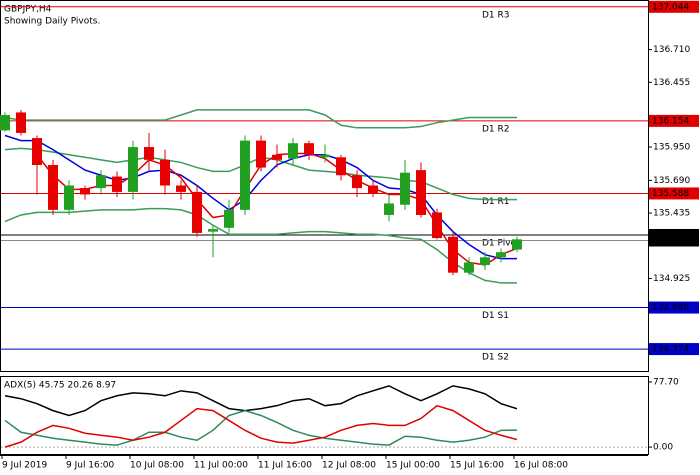 The image size is (700, 475). Describe the element at coordinates (663, 448) in the screenshot. I see `y-tick-label: 0.00` at that location.